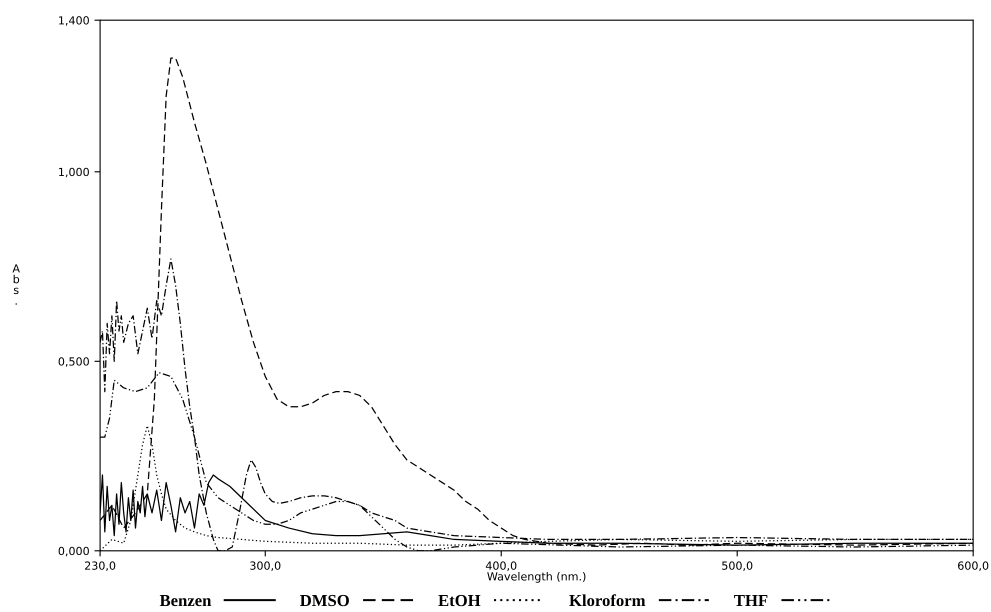 This screenshot has height=612, width=991. Describe the element at coordinates (536, 577) in the screenshot. I see `x-axis-title: Wavelength (nm.)` at that location.